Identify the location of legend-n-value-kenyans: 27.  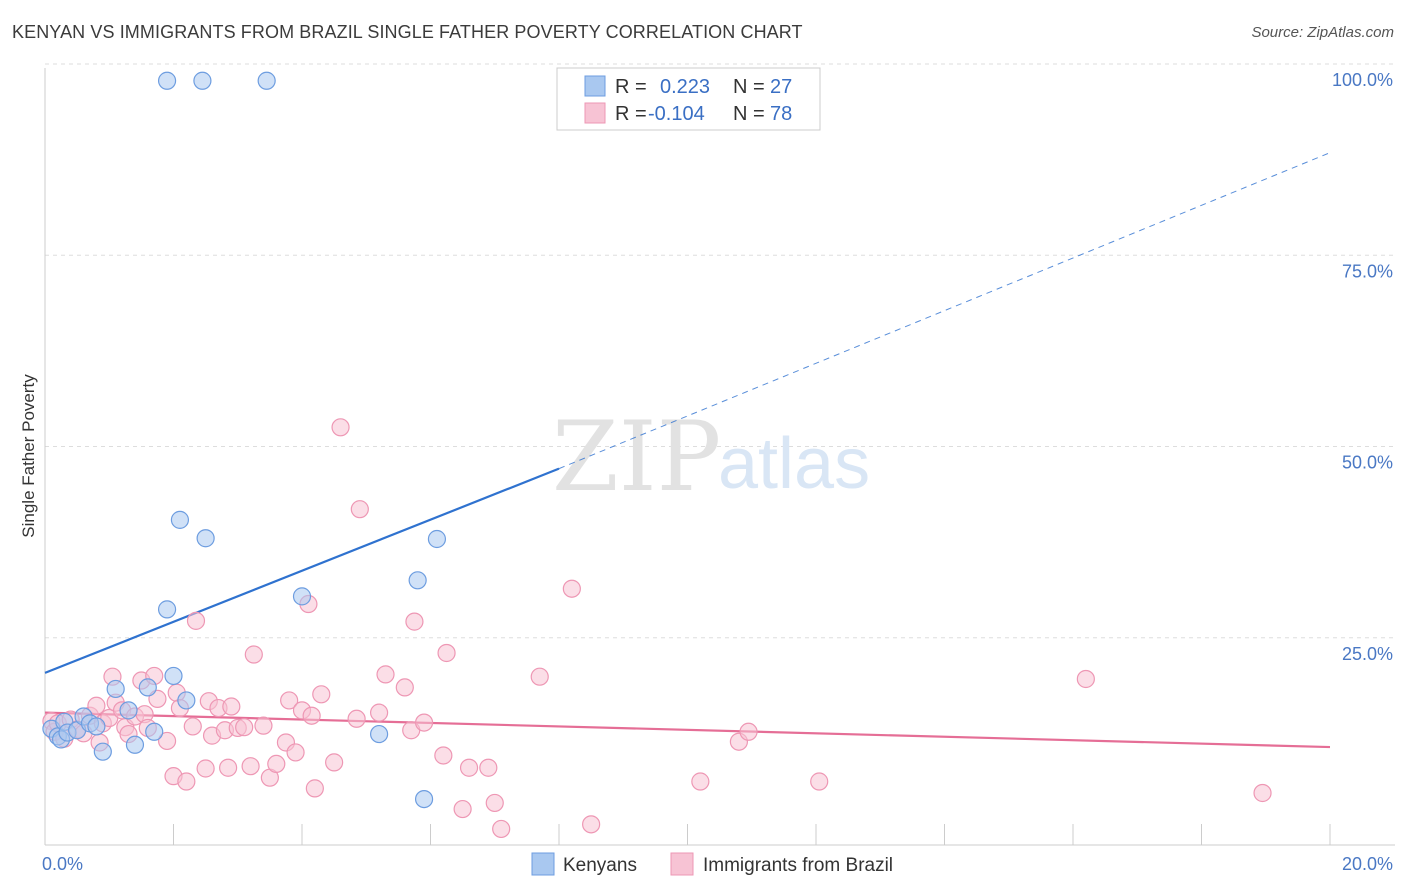
(781, 87).